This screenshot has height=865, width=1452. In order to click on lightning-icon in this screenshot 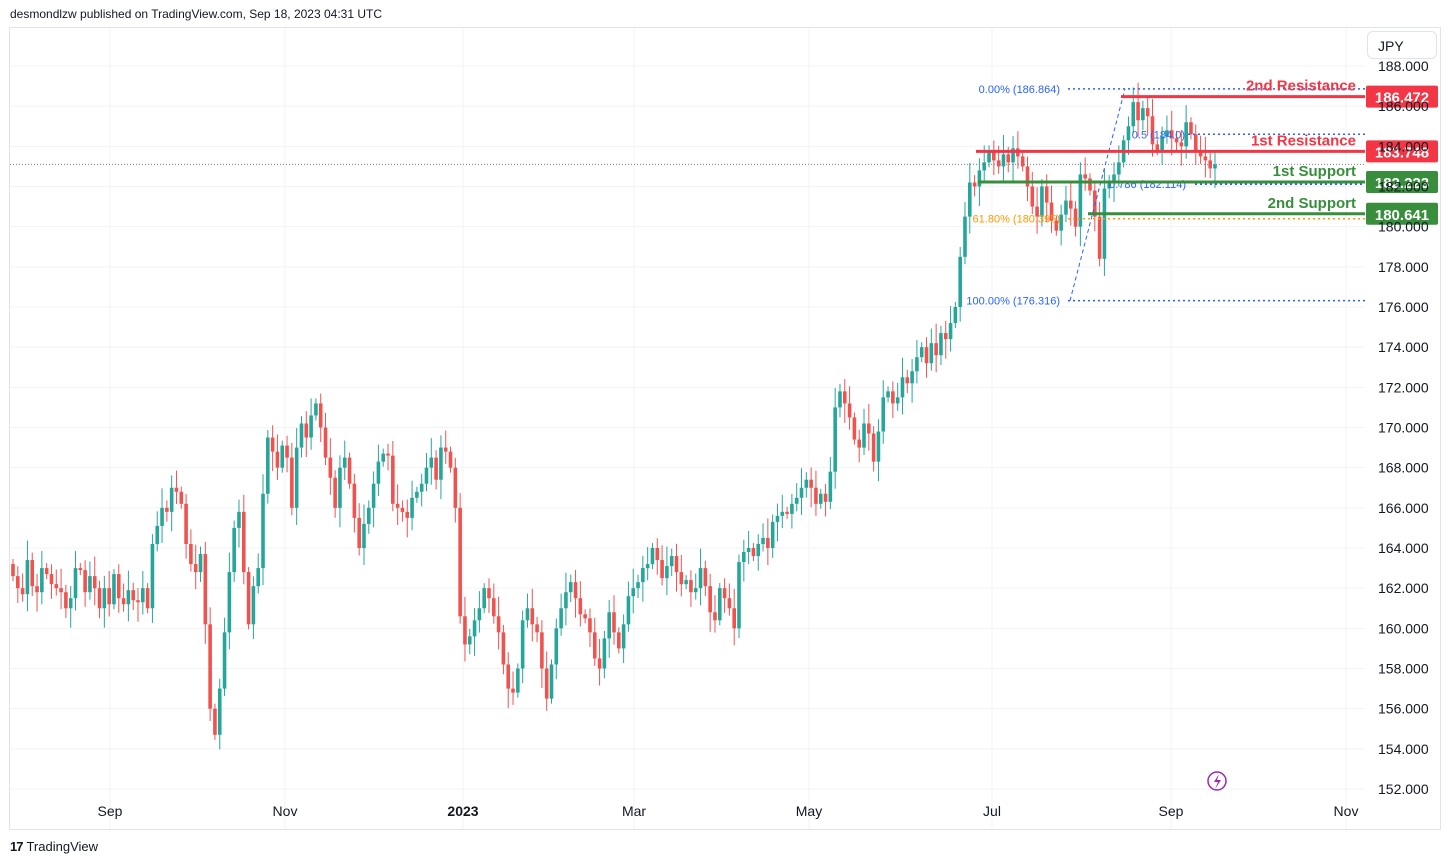, I will do `click(1217, 781)`.